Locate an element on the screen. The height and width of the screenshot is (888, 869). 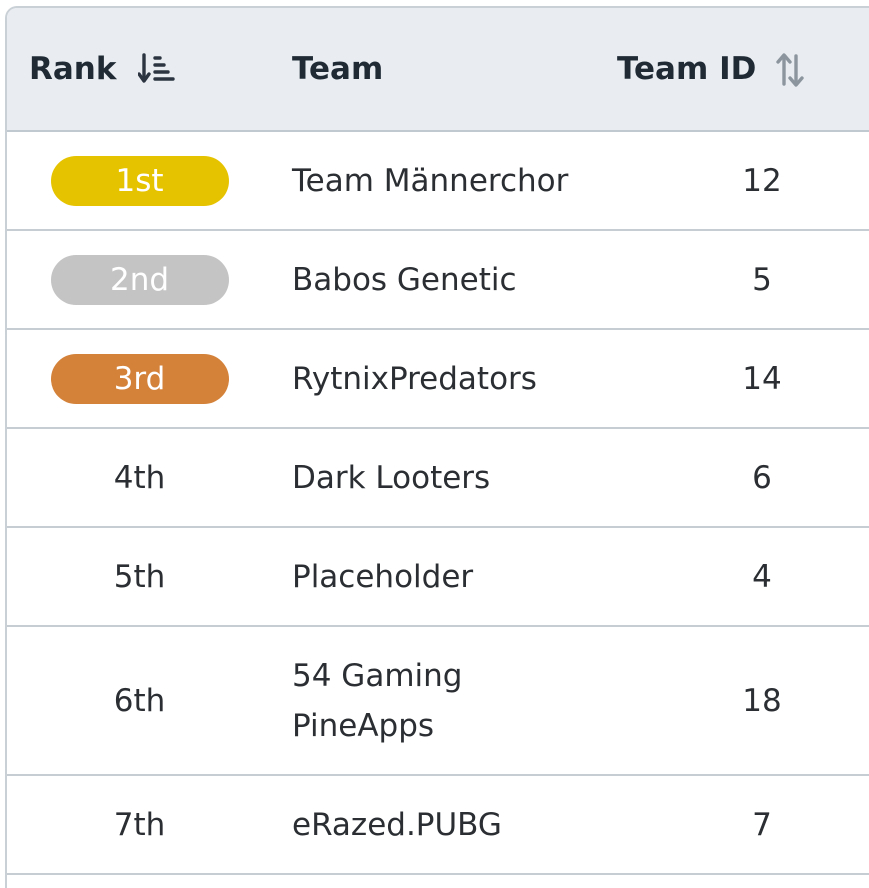
team-name-cell: RytnixPredators is located at coordinates (447, 378).